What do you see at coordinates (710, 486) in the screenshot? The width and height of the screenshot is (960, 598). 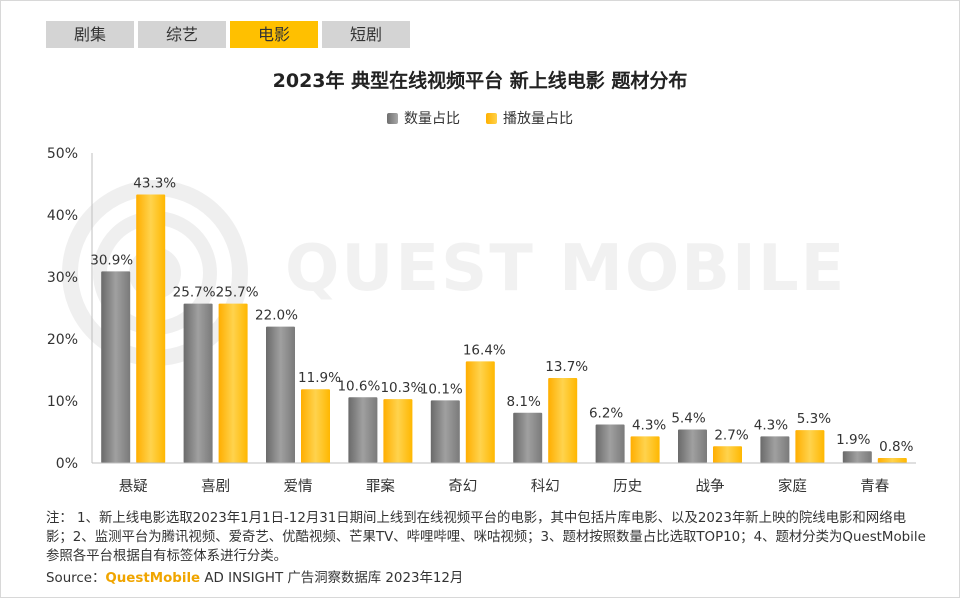 I see `x-tick-label: 战争` at bounding box center [710, 486].